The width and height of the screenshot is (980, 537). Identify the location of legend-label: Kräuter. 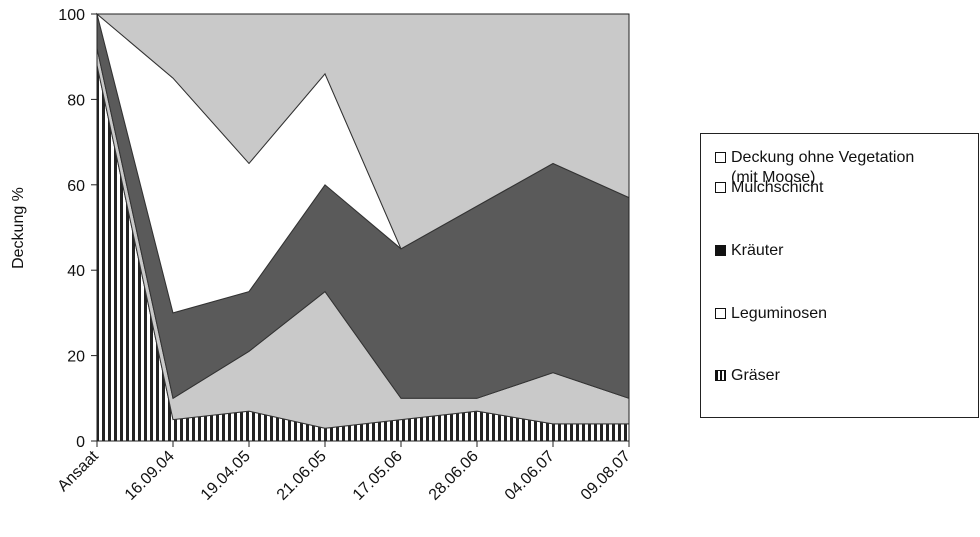
(757, 250).